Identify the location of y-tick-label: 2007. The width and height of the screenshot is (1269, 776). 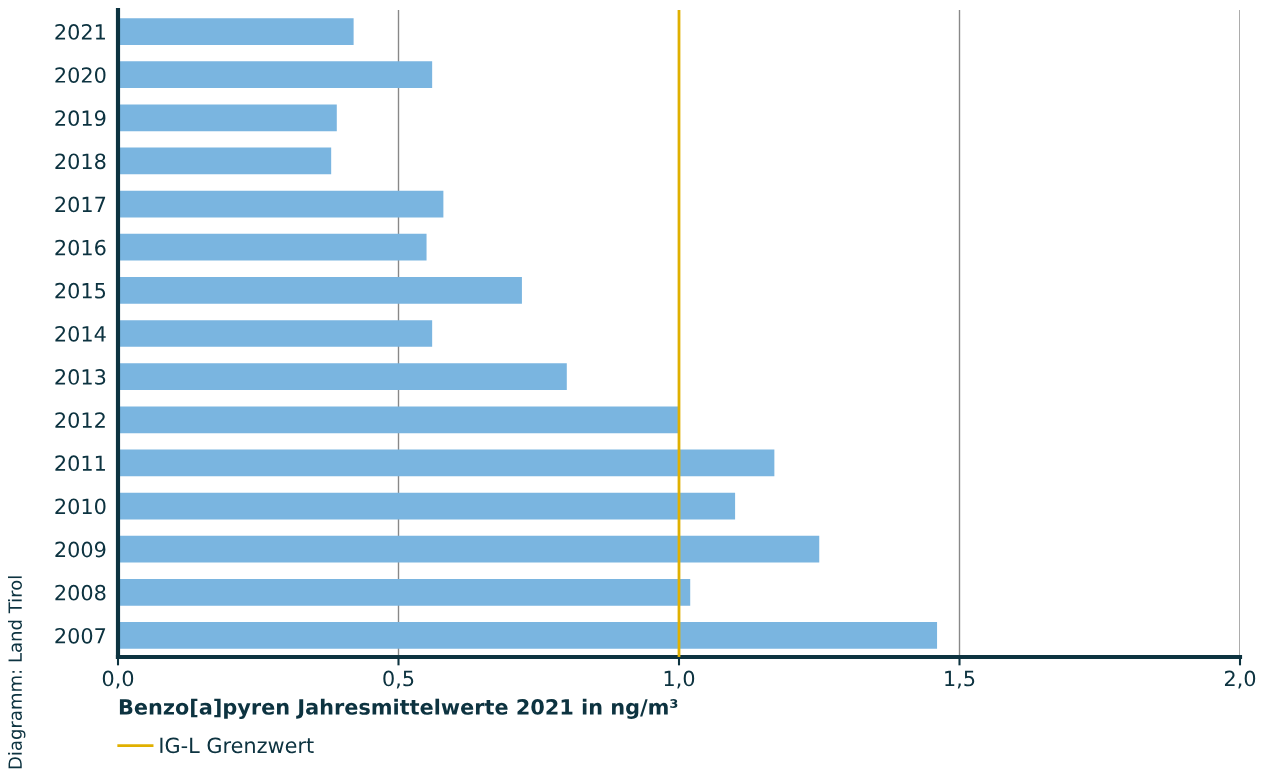
(80, 635).